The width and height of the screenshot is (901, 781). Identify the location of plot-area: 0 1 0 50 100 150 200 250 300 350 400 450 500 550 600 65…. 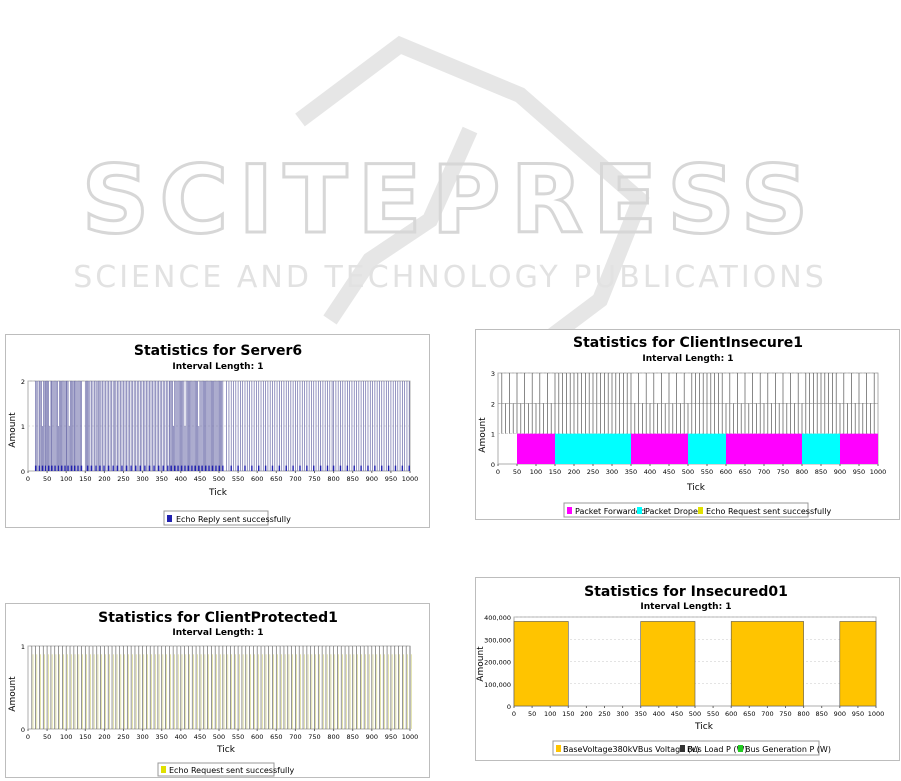
(219, 692).